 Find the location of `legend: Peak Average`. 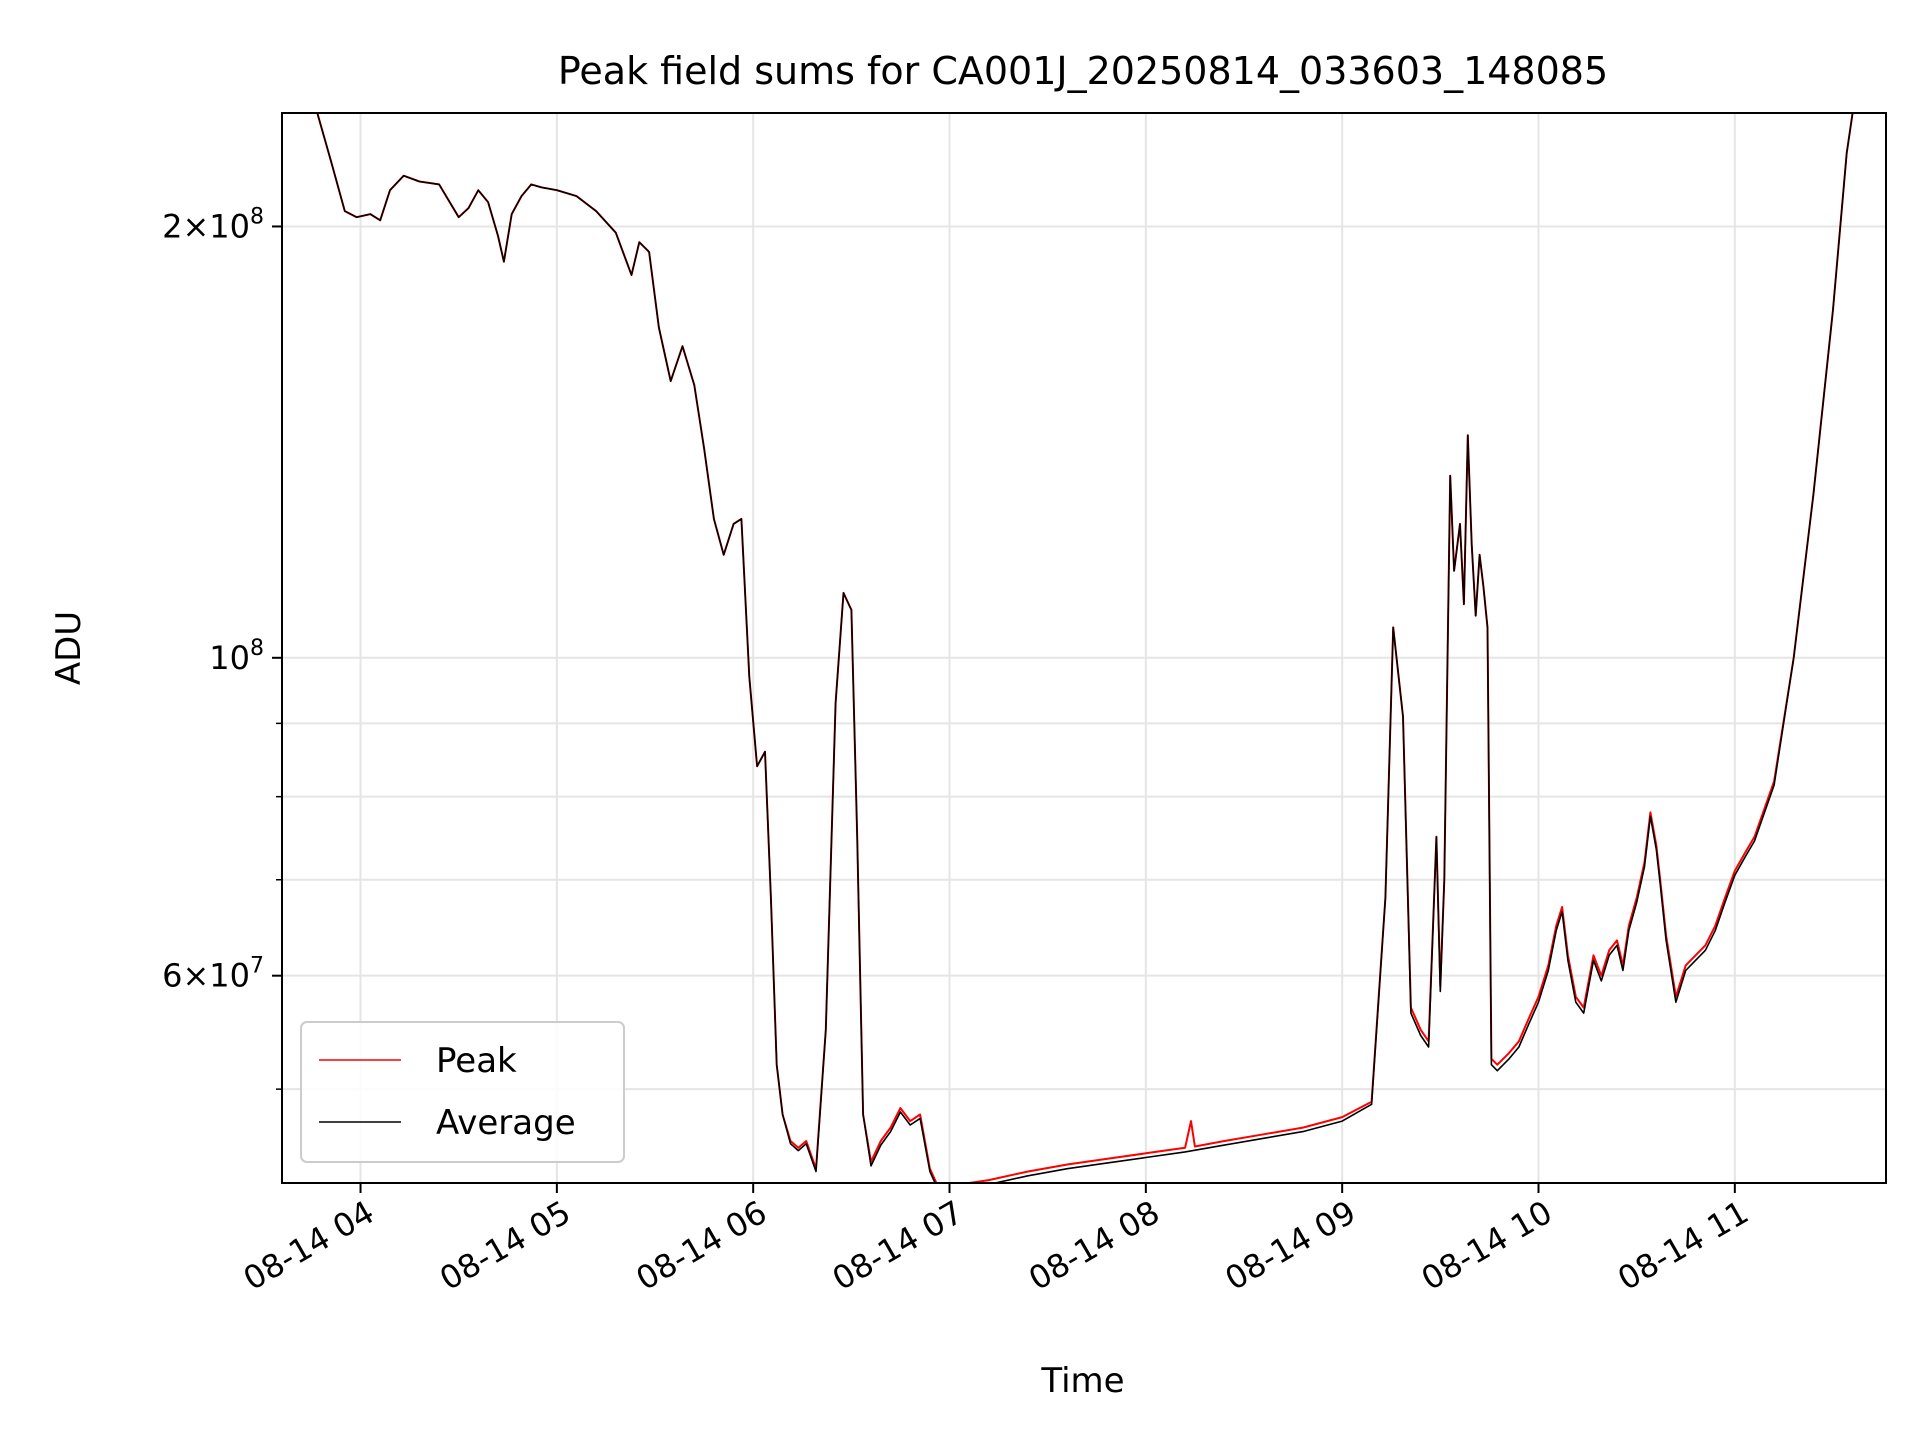

legend: Peak Average is located at coordinates (462, 1092).